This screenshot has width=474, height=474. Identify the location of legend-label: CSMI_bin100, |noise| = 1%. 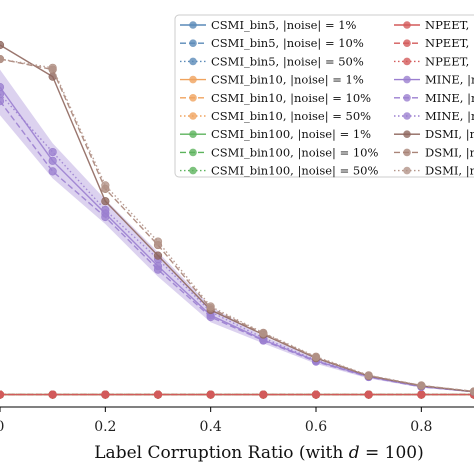
(291, 134).